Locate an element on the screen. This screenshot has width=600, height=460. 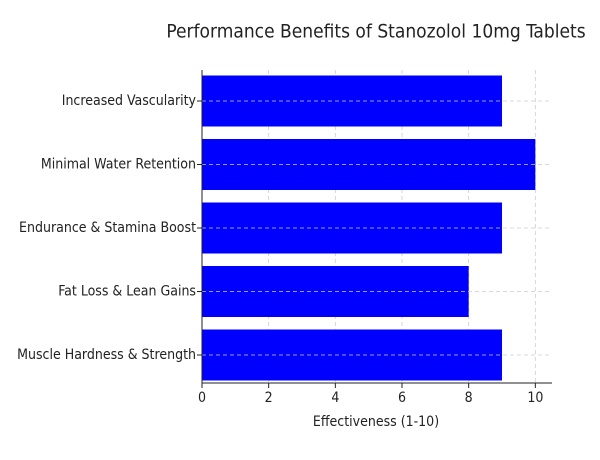
y-tick-label: Muscle Hardness & Strength is located at coordinates (106, 355).